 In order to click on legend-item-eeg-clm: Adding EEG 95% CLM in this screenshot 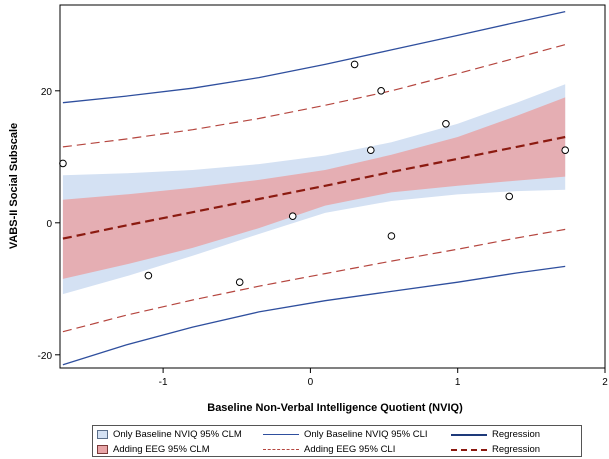, I will do `click(153, 449)`.